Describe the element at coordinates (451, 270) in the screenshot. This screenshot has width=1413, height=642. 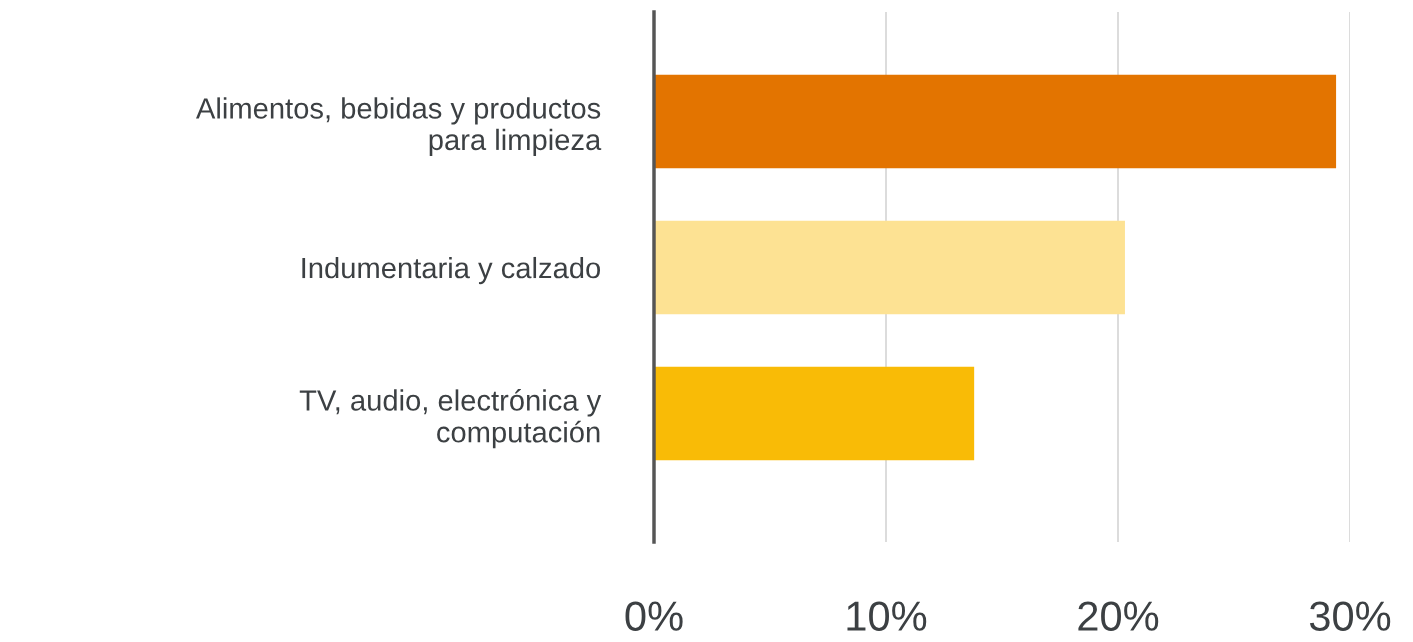
I see `y-tick-label: Indumentaria y calzado` at that location.